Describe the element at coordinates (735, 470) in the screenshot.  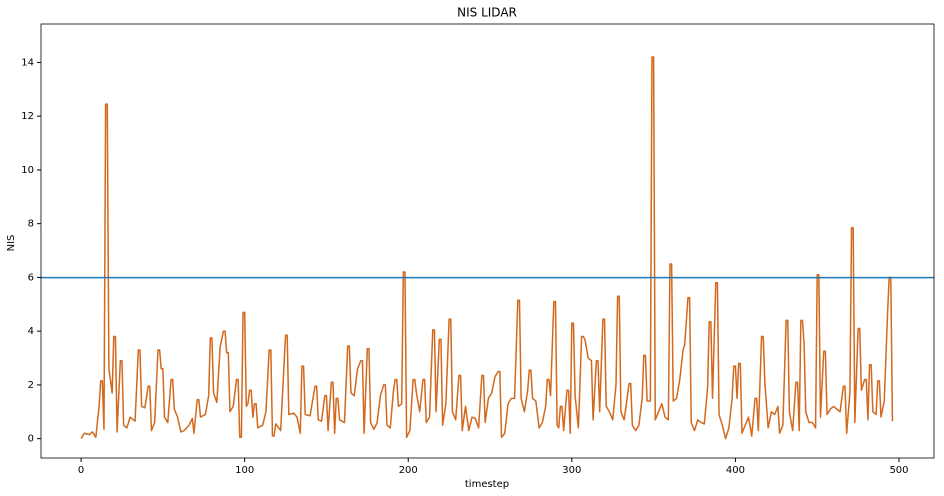
I see `x-tick-label: 400` at that location.